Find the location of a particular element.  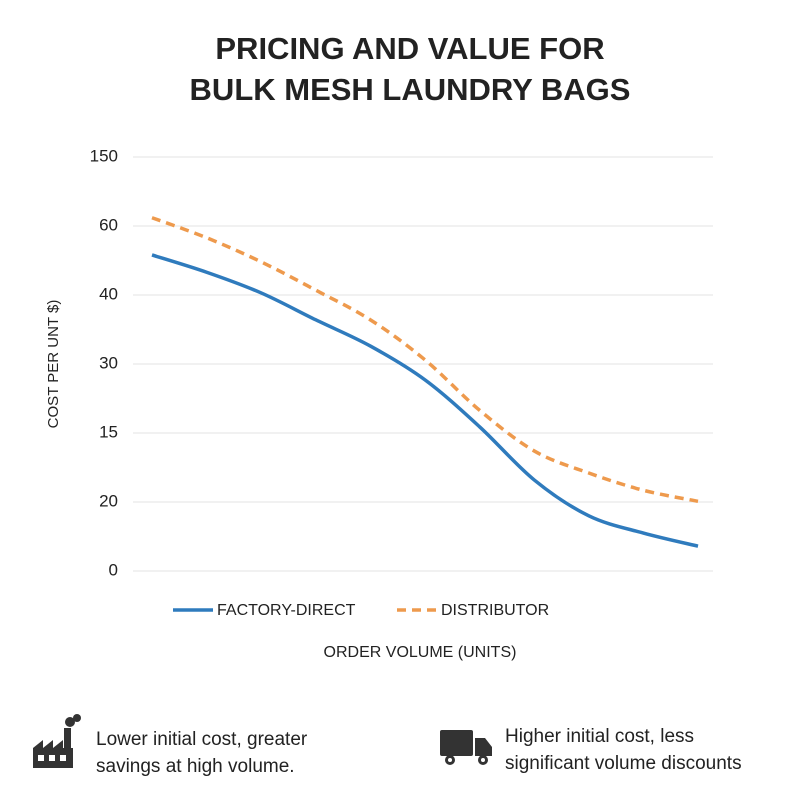

truck-icon is located at coordinates (466, 747).